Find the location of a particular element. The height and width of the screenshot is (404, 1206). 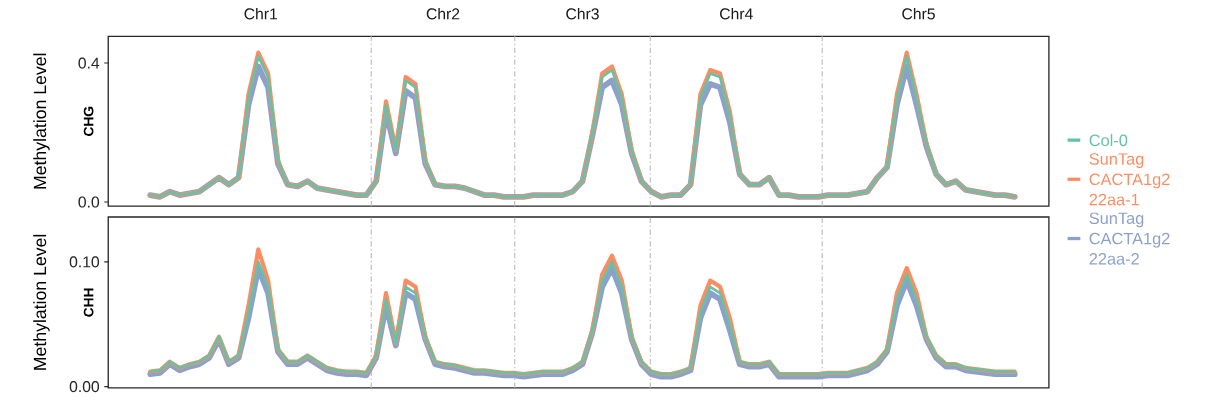

legend-label: SunTag CACTA1g2 22aa-2 is located at coordinates (1129, 238).